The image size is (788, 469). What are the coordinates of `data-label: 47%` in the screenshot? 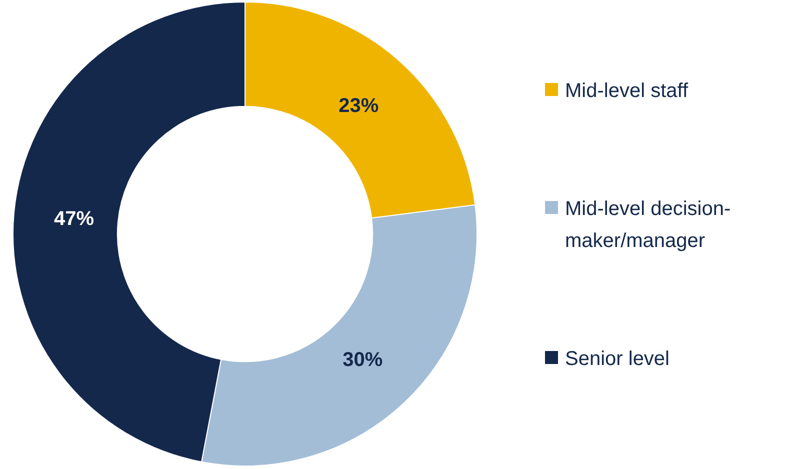 It's located at (74, 219).